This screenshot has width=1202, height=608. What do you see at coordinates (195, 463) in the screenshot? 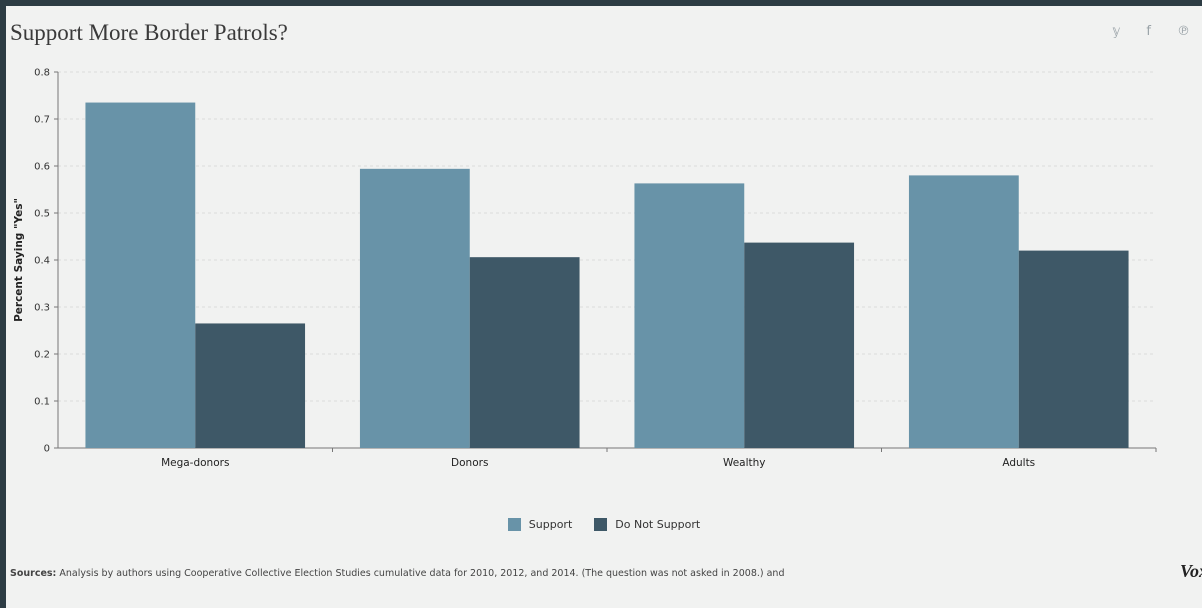
I see `x-tick-label: Mega-donors` at bounding box center [195, 463].